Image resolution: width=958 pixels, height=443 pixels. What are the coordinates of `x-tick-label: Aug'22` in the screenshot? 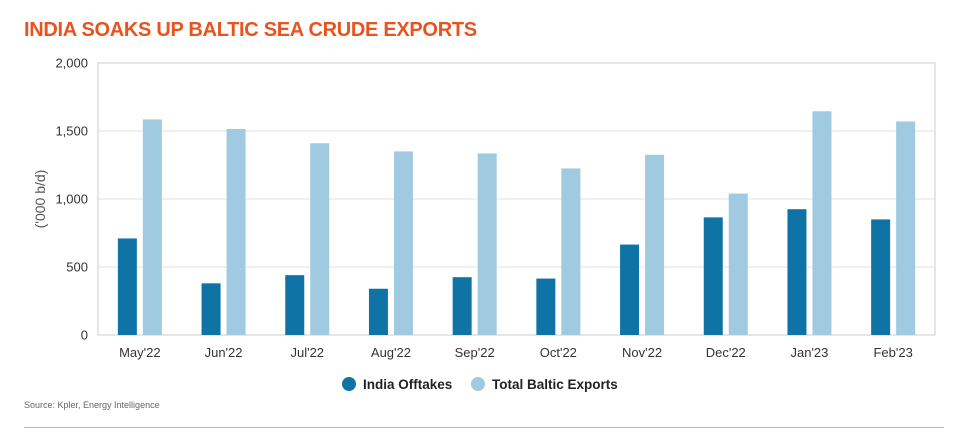 It's located at (391, 352).